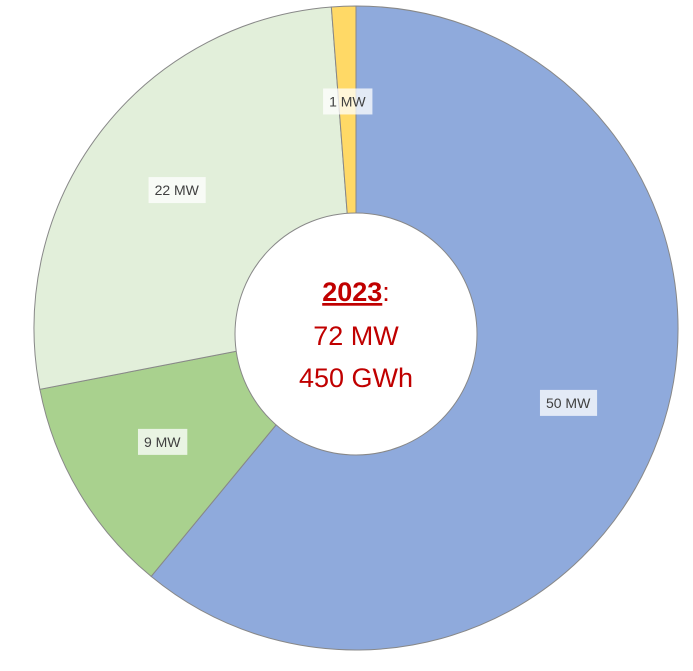  Describe the element at coordinates (386, 292) in the screenshot. I see `center-suffix: :` at that location.